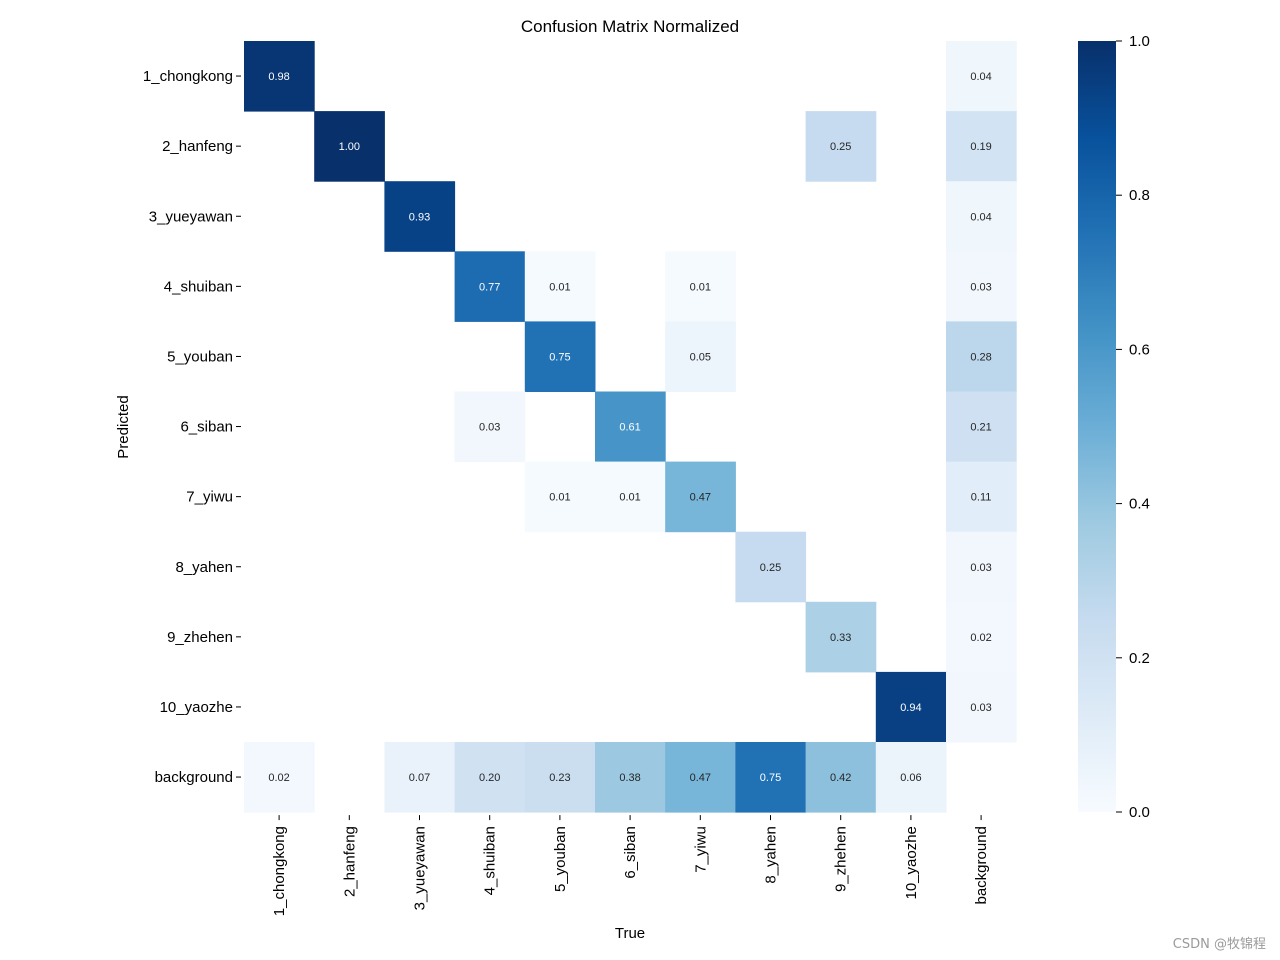 This screenshot has height=960, width=1280. Describe the element at coordinates (1139, 504) in the screenshot. I see `colorbar-tick-label: 0.4` at that location.